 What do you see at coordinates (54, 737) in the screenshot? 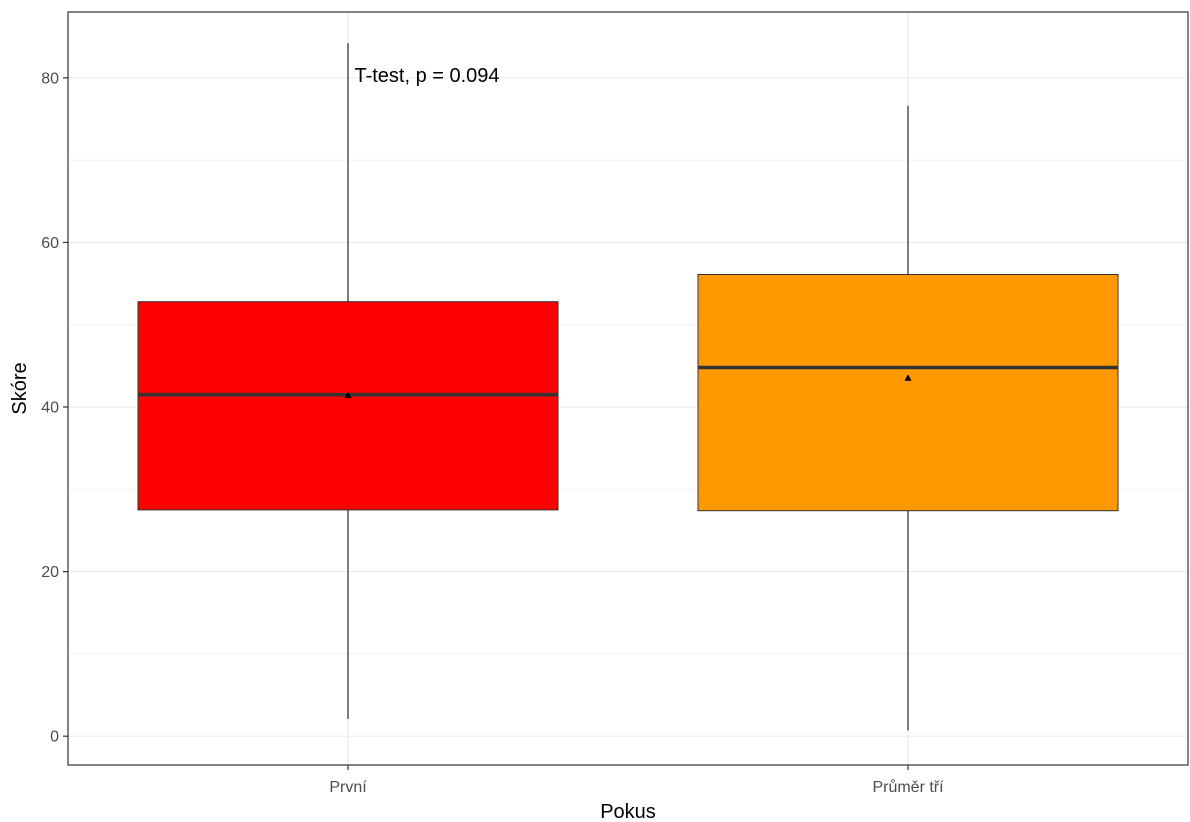
I see `y-tick-label: 0` at bounding box center [54, 737].